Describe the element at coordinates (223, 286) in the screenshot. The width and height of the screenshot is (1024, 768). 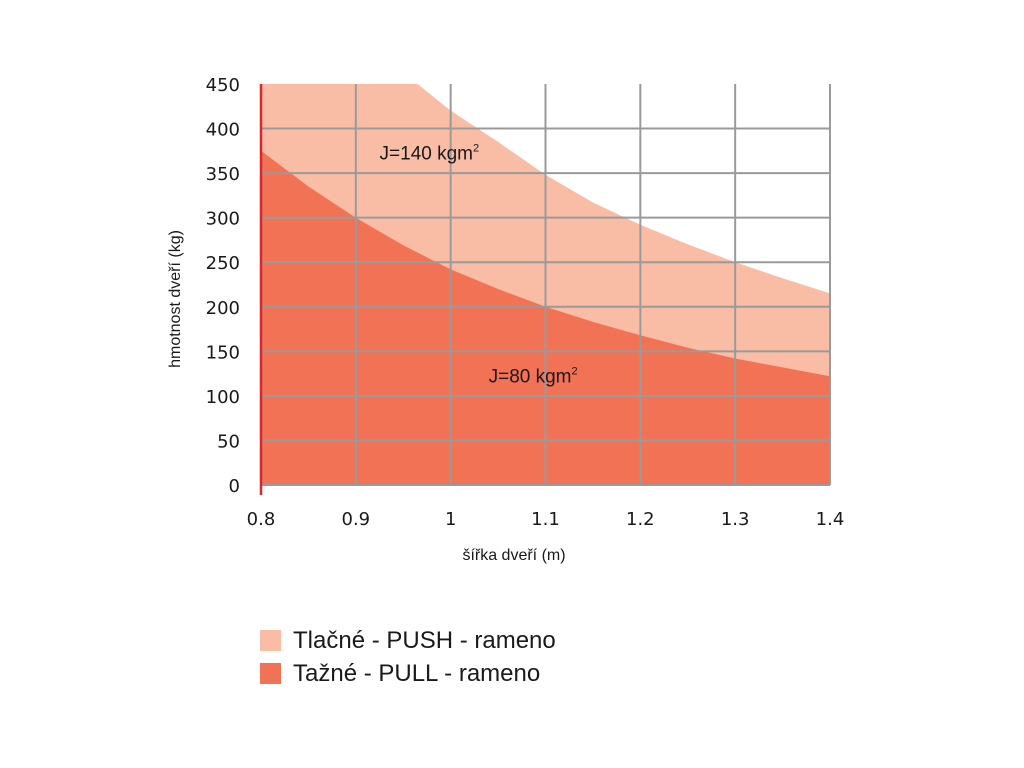
I see `y-axis-ticks: 0 50 100 150 200 250 300 350 400 450` at that location.